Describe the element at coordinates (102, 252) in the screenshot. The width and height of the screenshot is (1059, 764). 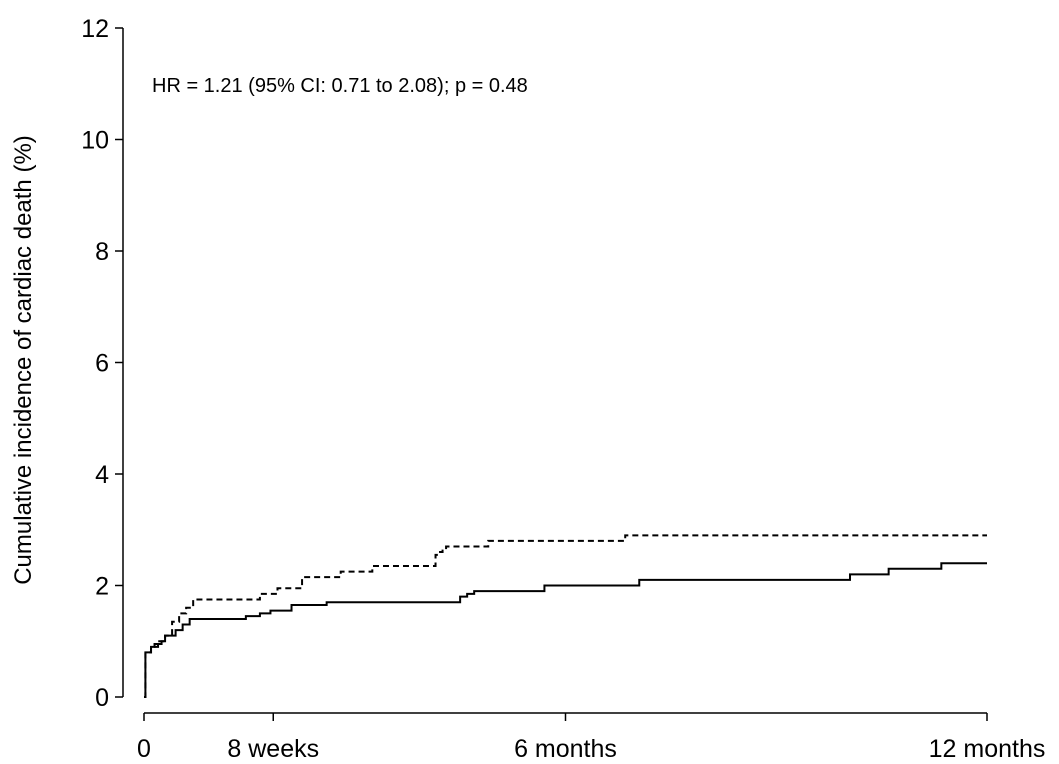
I see `y-tick-label: 8` at that location.